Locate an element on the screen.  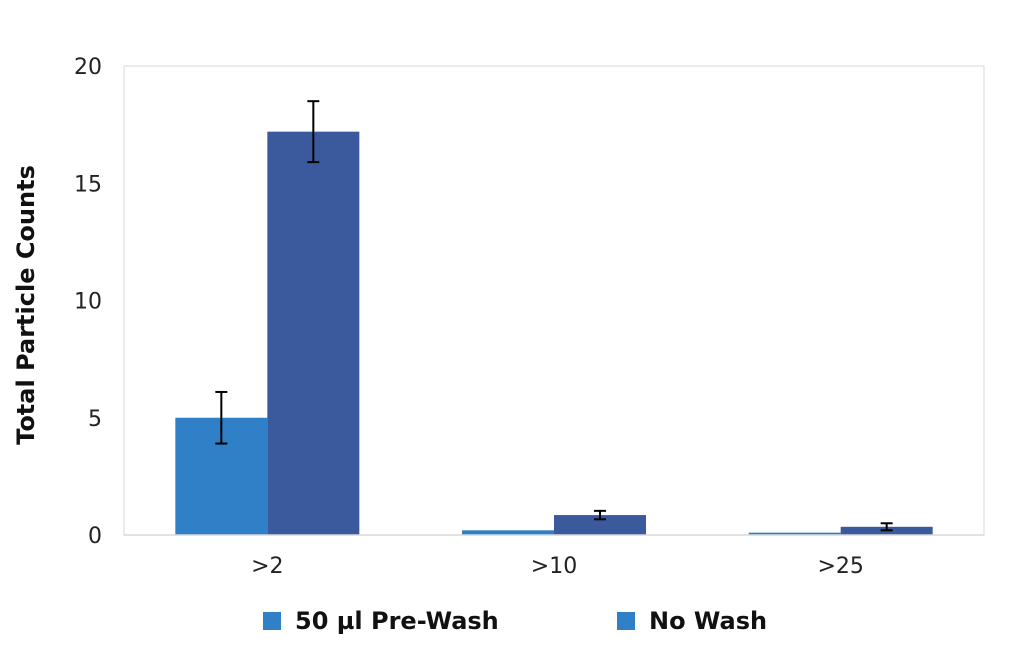
legend-swatch-pre-wash is located at coordinates (272, 621).